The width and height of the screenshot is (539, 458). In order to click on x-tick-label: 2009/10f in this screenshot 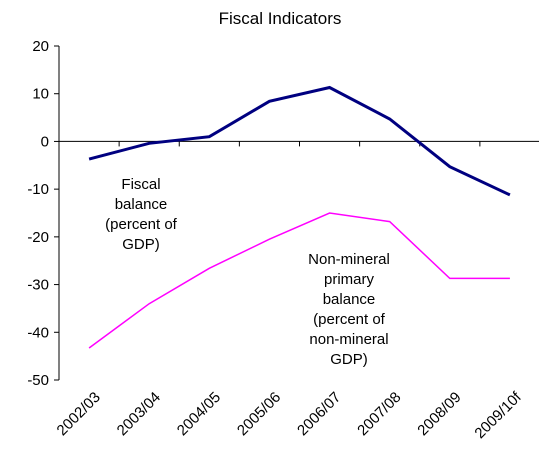, I will do `click(498, 415)`.